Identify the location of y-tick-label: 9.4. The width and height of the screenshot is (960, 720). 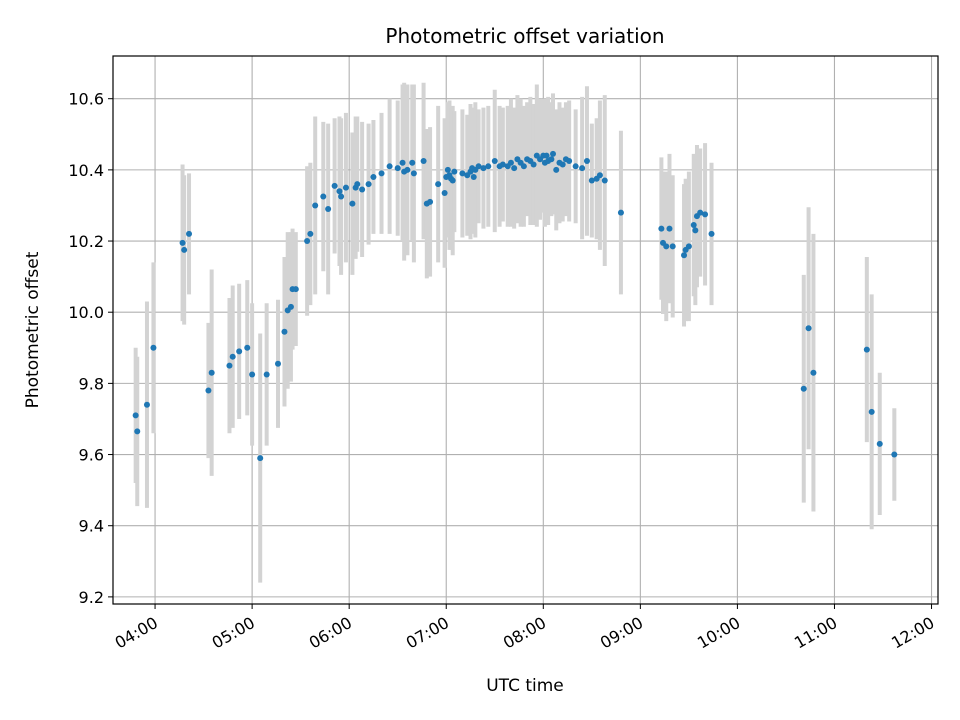
(91, 526).